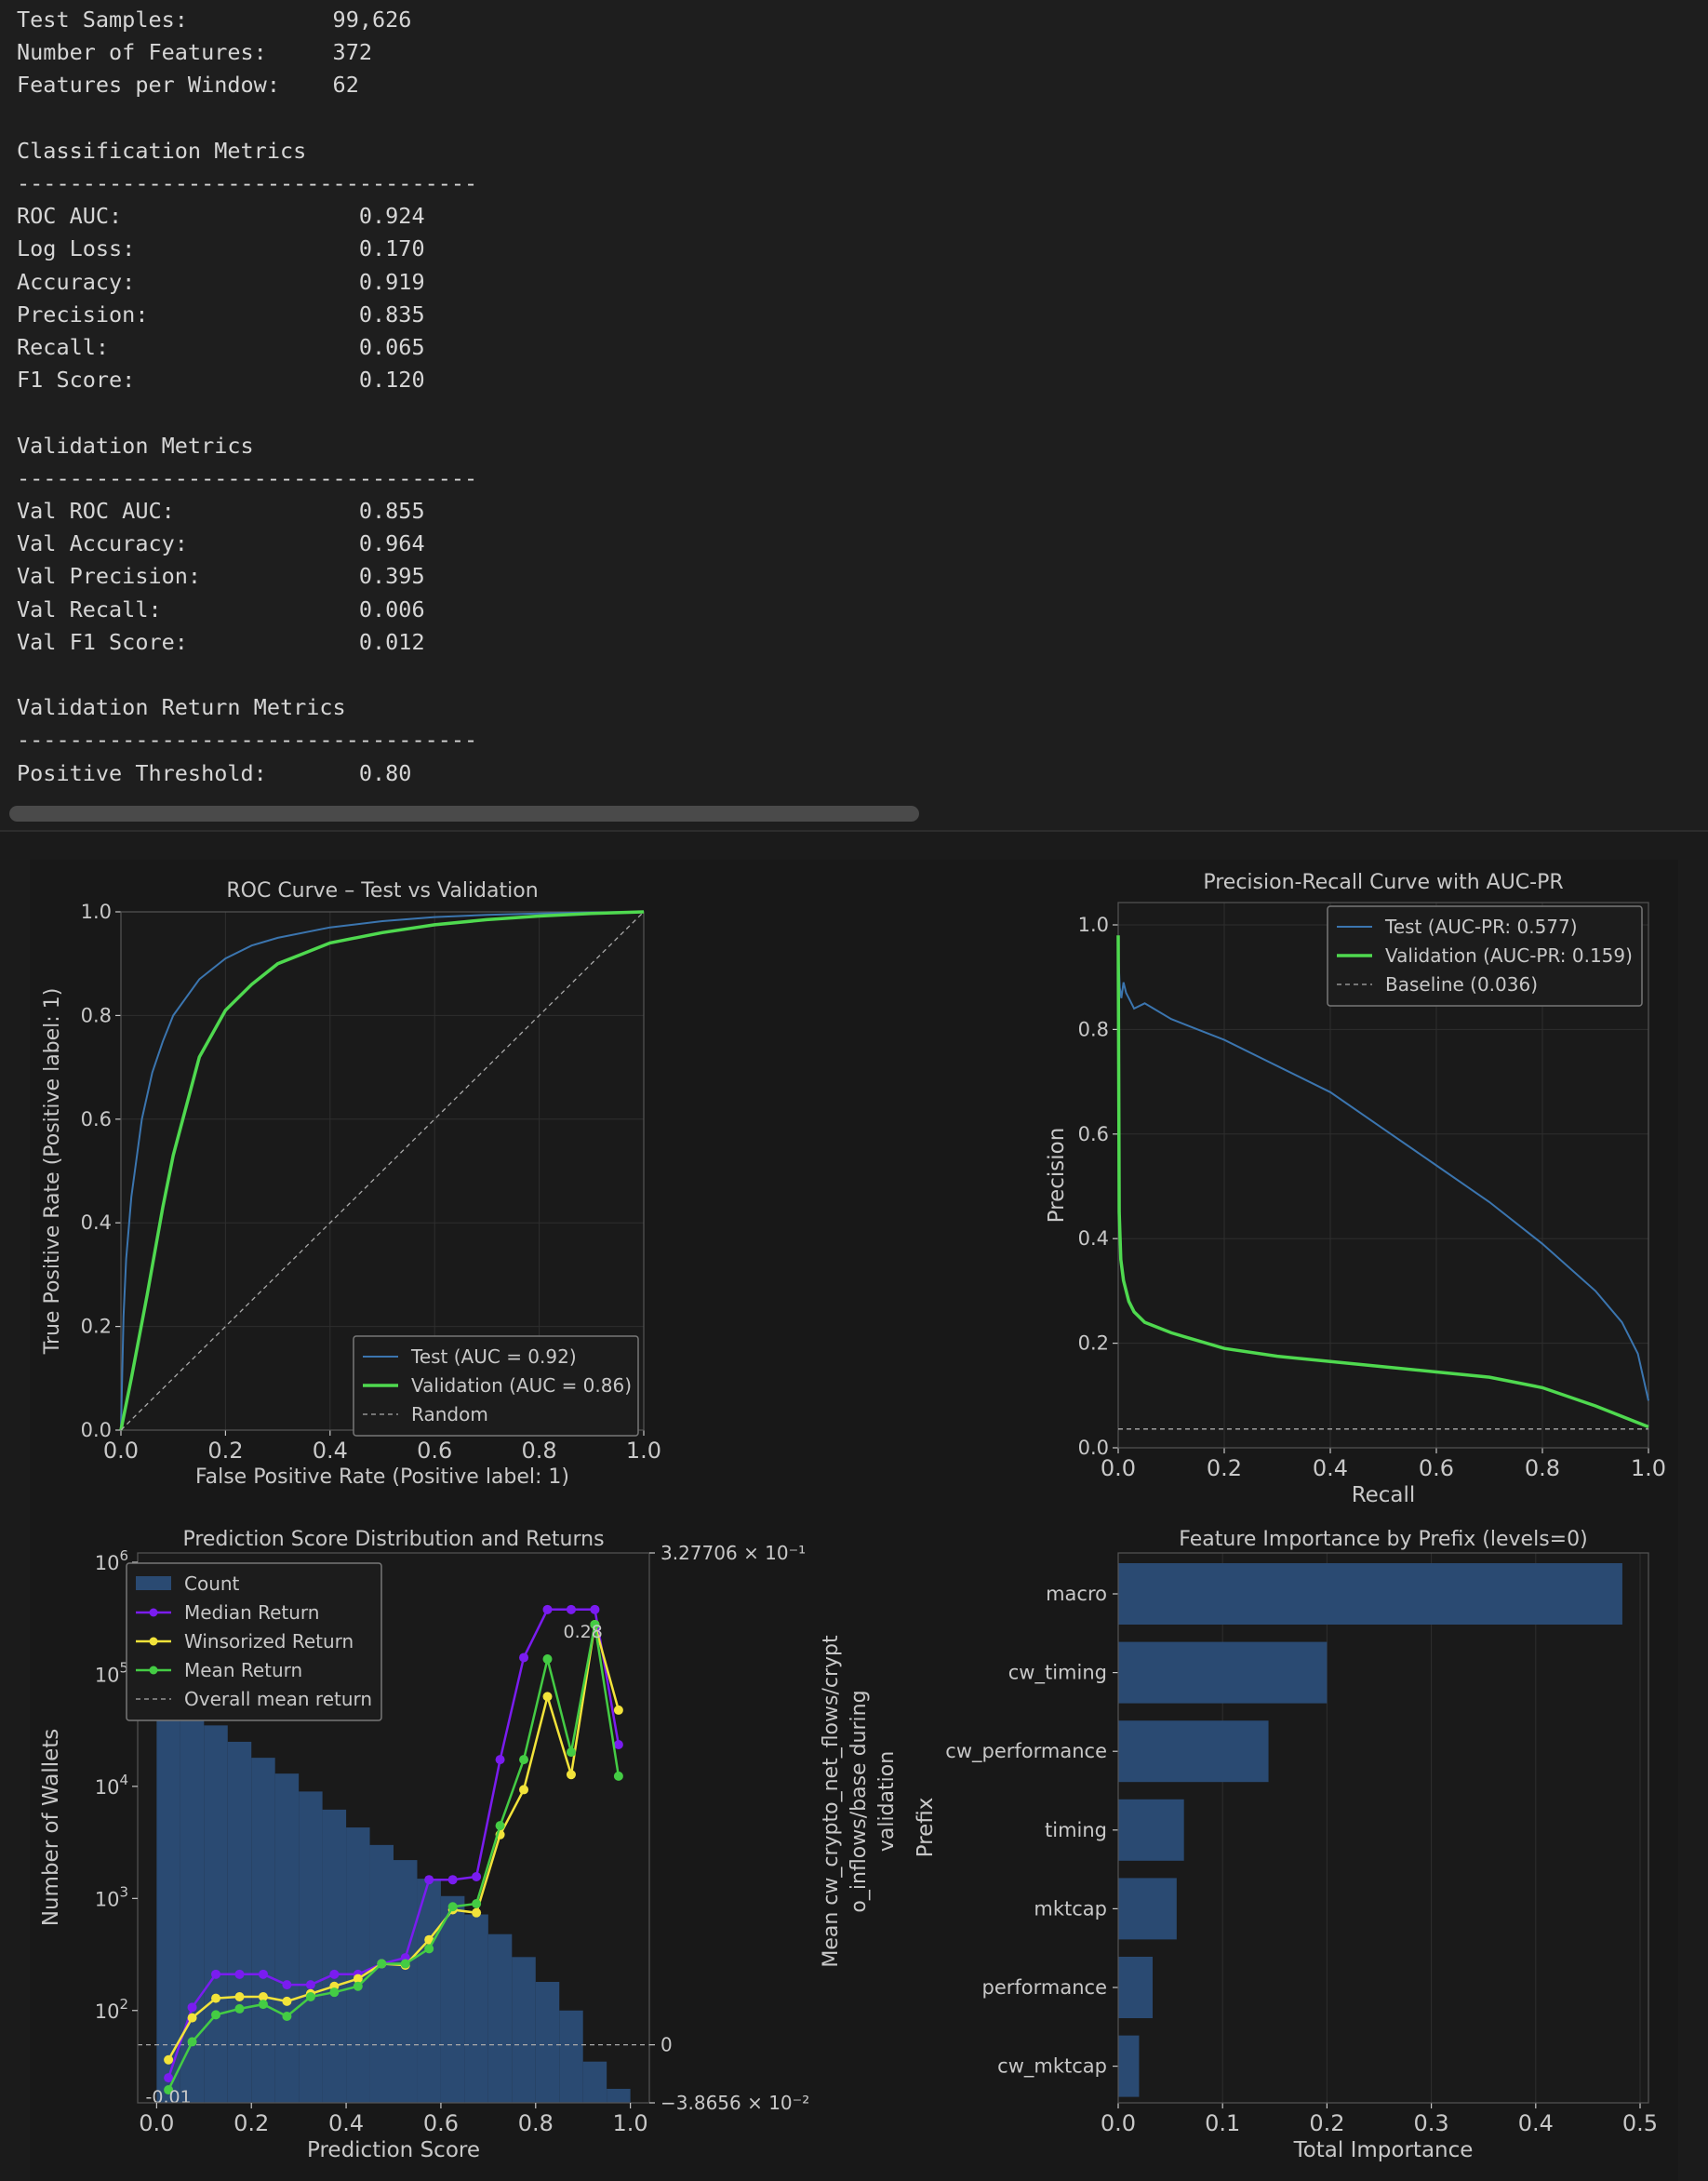 This screenshot has width=1708, height=2181. I want to click on dist-y2-tick-label: 3.27706 × 10⁻¹, so click(733, 1553).